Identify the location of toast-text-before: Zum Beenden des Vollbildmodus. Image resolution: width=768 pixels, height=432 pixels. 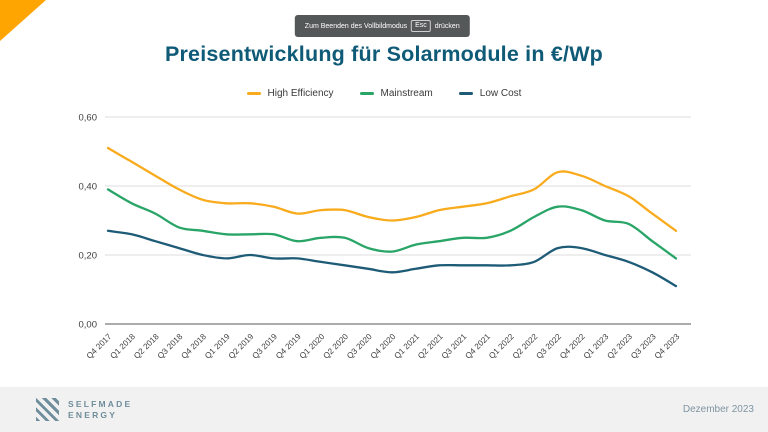
(356, 26).